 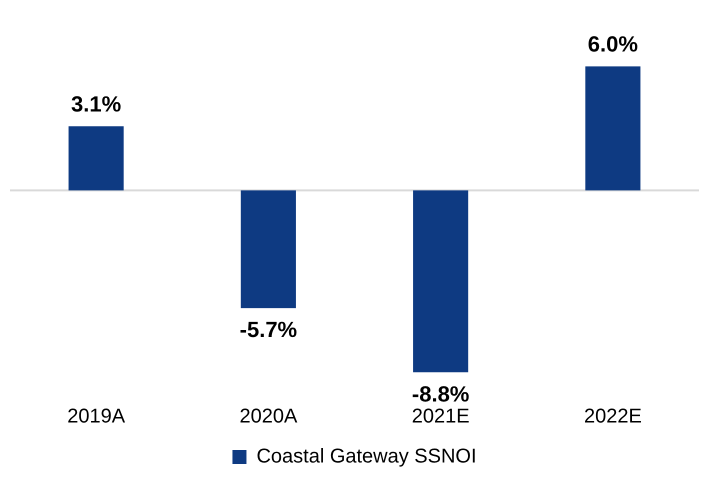 What do you see at coordinates (366, 457) in the screenshot?
I see `legend-label: Coastal Gateway SSNOI` at bounding box center [366, 457].